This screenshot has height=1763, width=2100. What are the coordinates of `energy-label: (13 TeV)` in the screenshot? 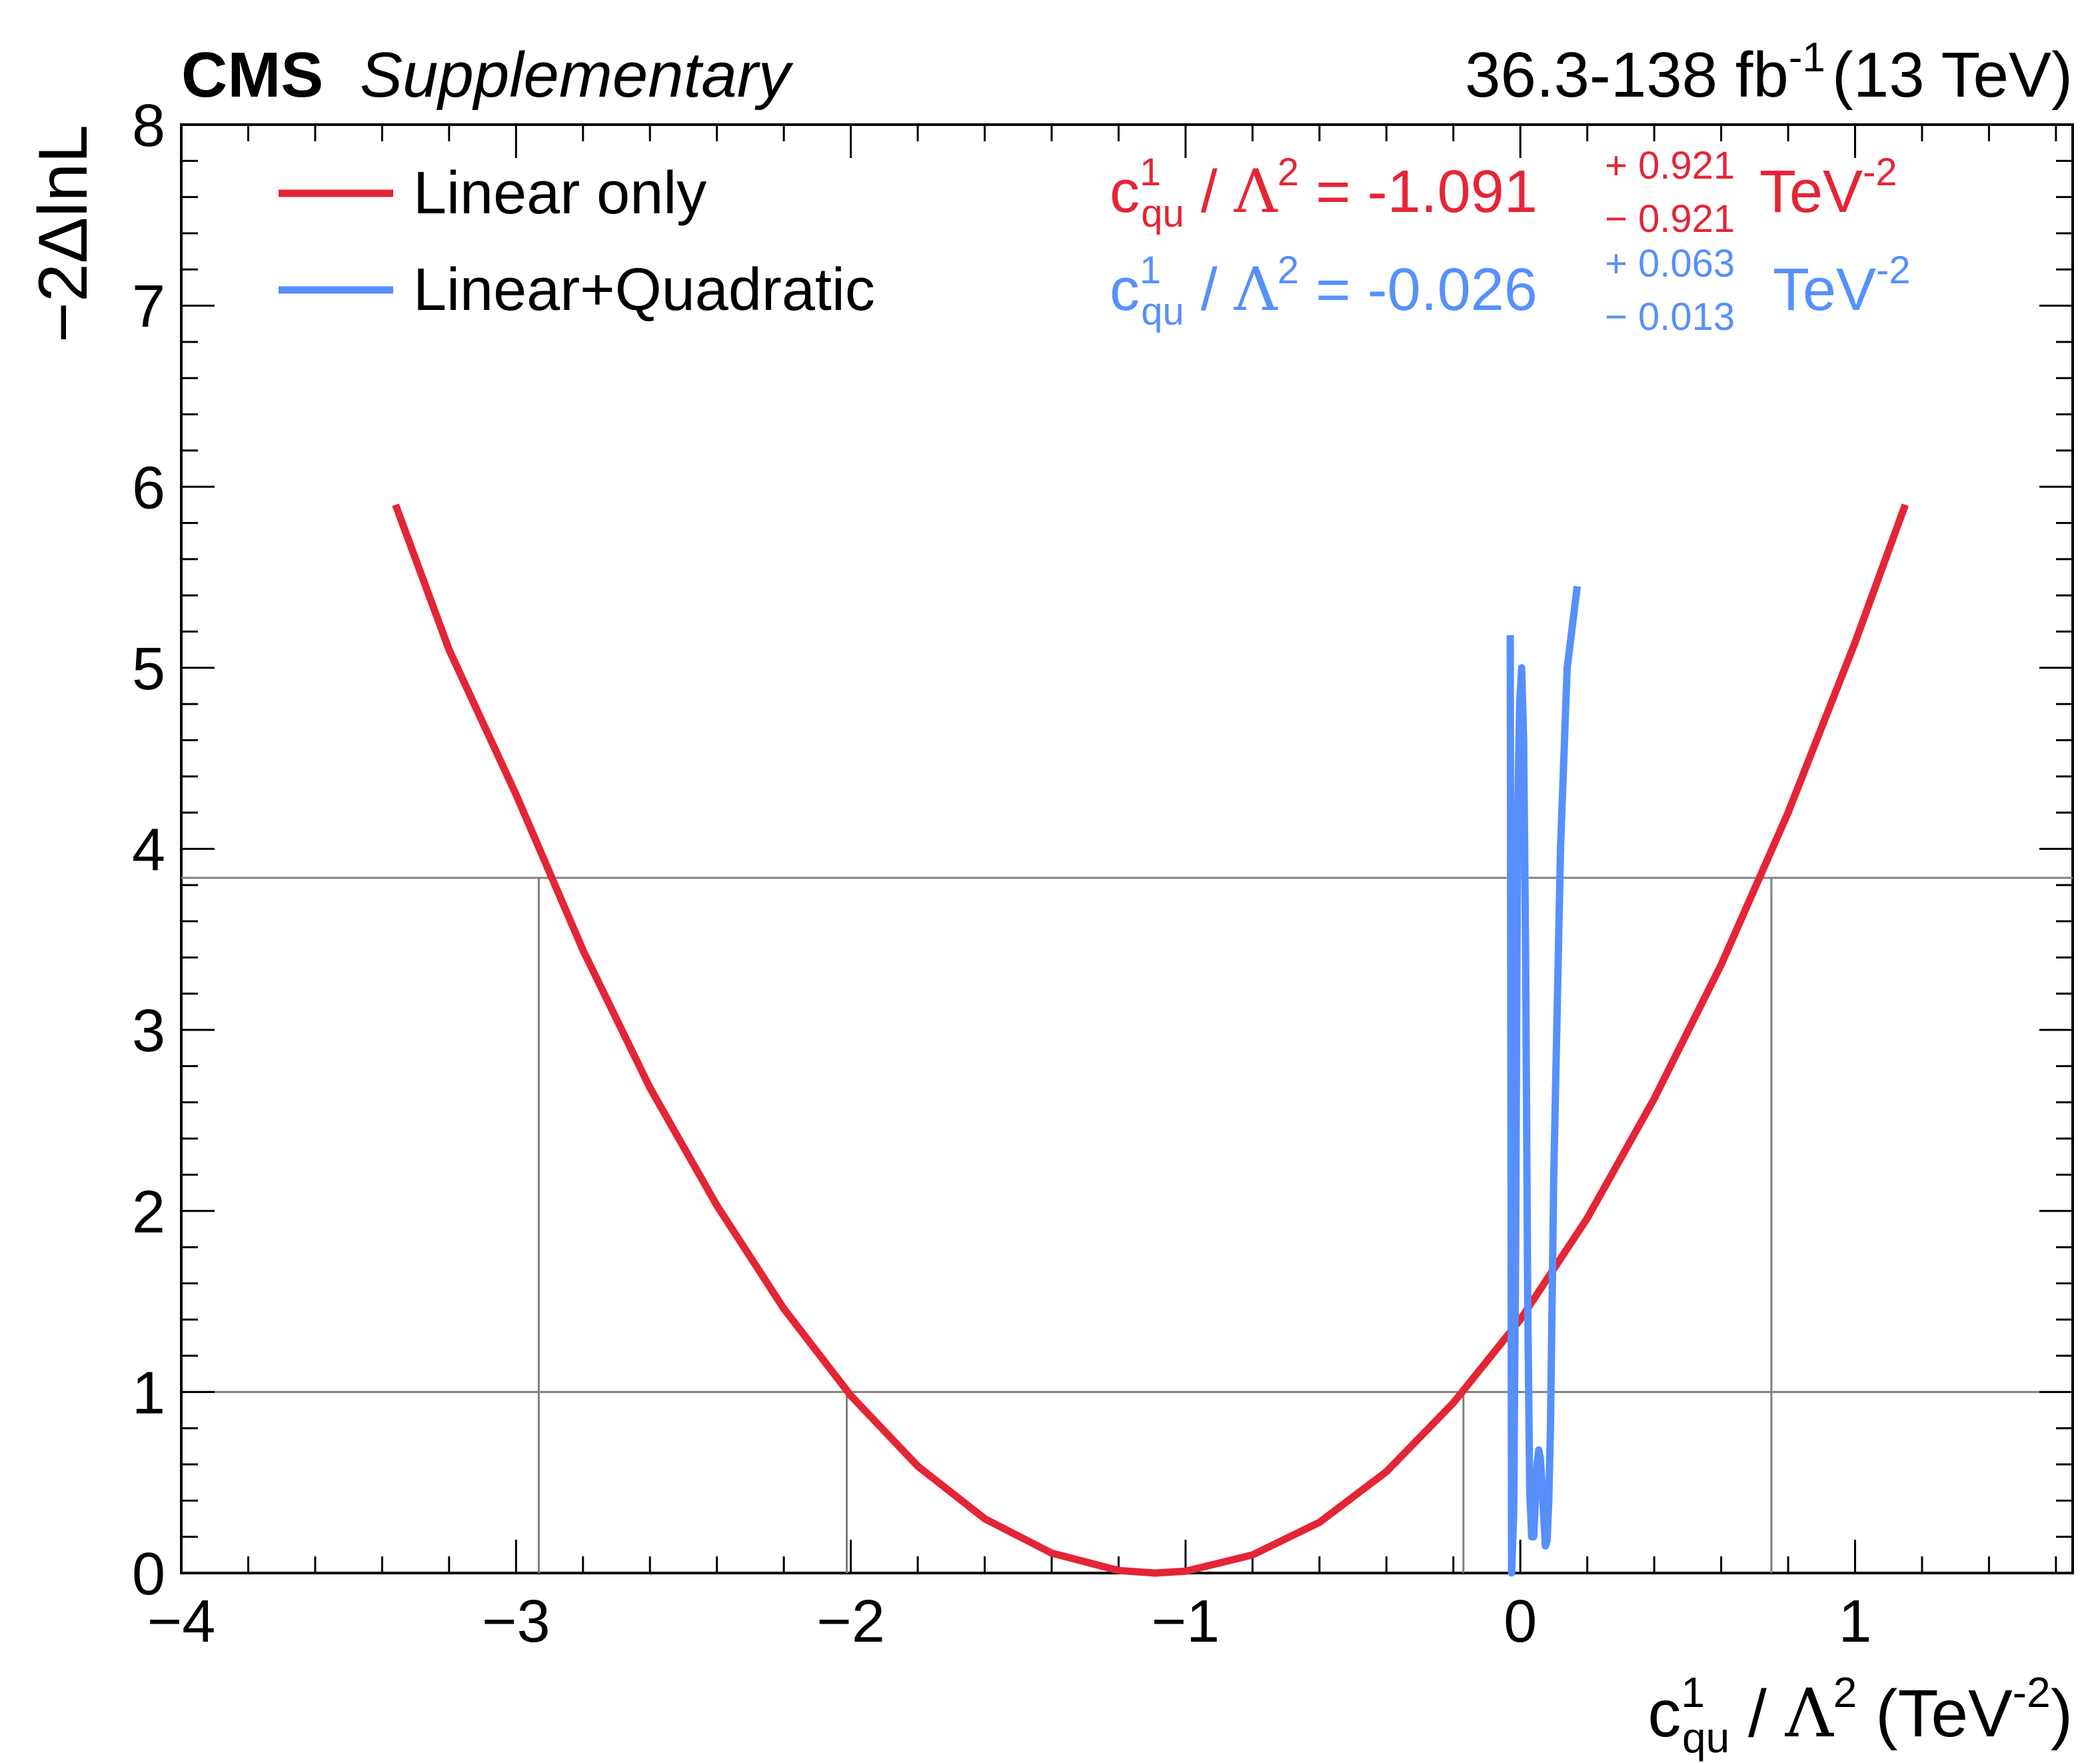 It's located at (1953, 75).